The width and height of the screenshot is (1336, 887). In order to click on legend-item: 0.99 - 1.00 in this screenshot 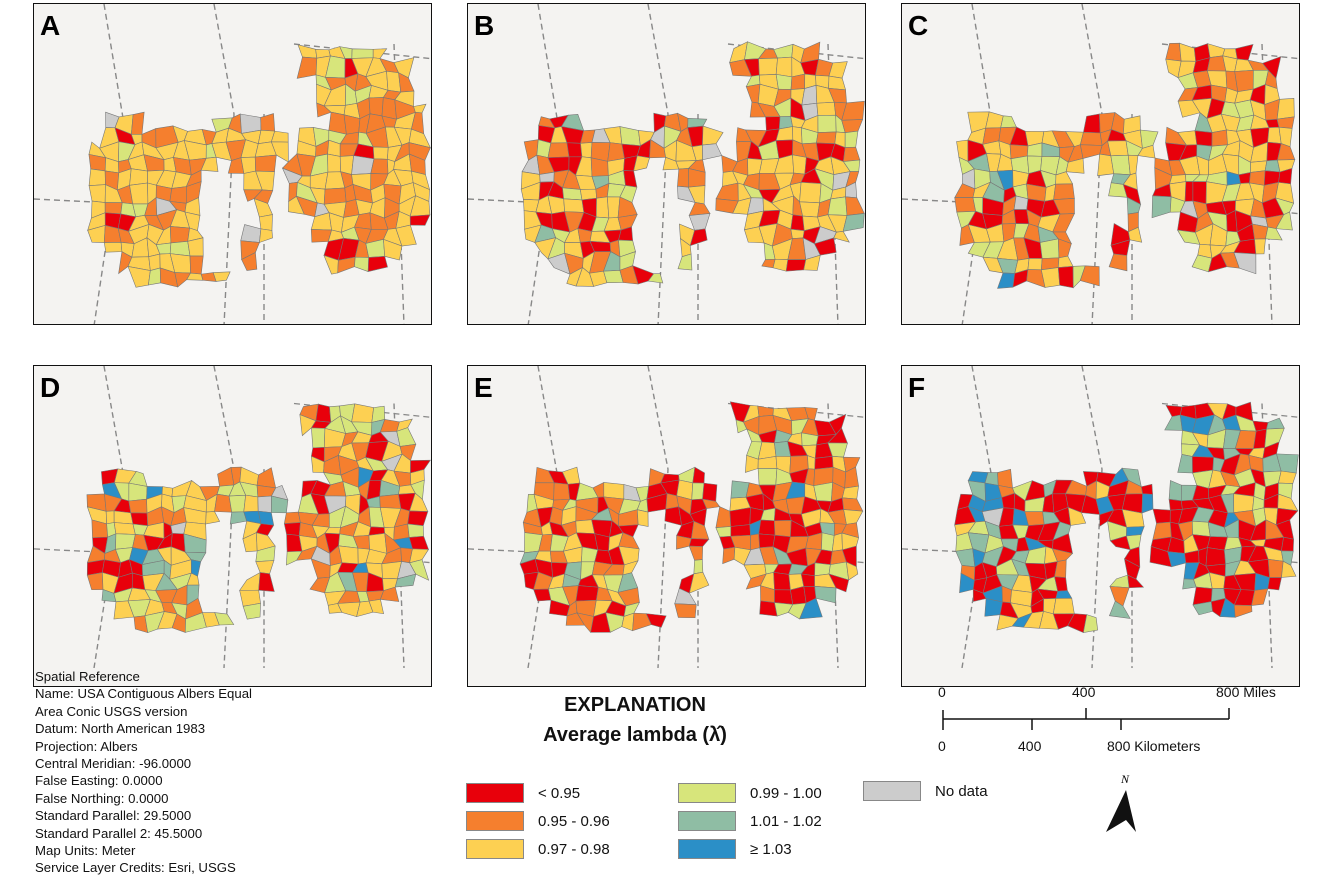, I will do `click(750, 793)`.